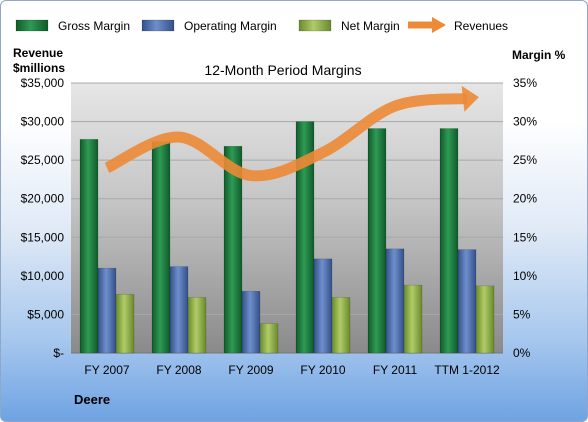  I want to click on right-tick-label: 15%, so click(525, 237).